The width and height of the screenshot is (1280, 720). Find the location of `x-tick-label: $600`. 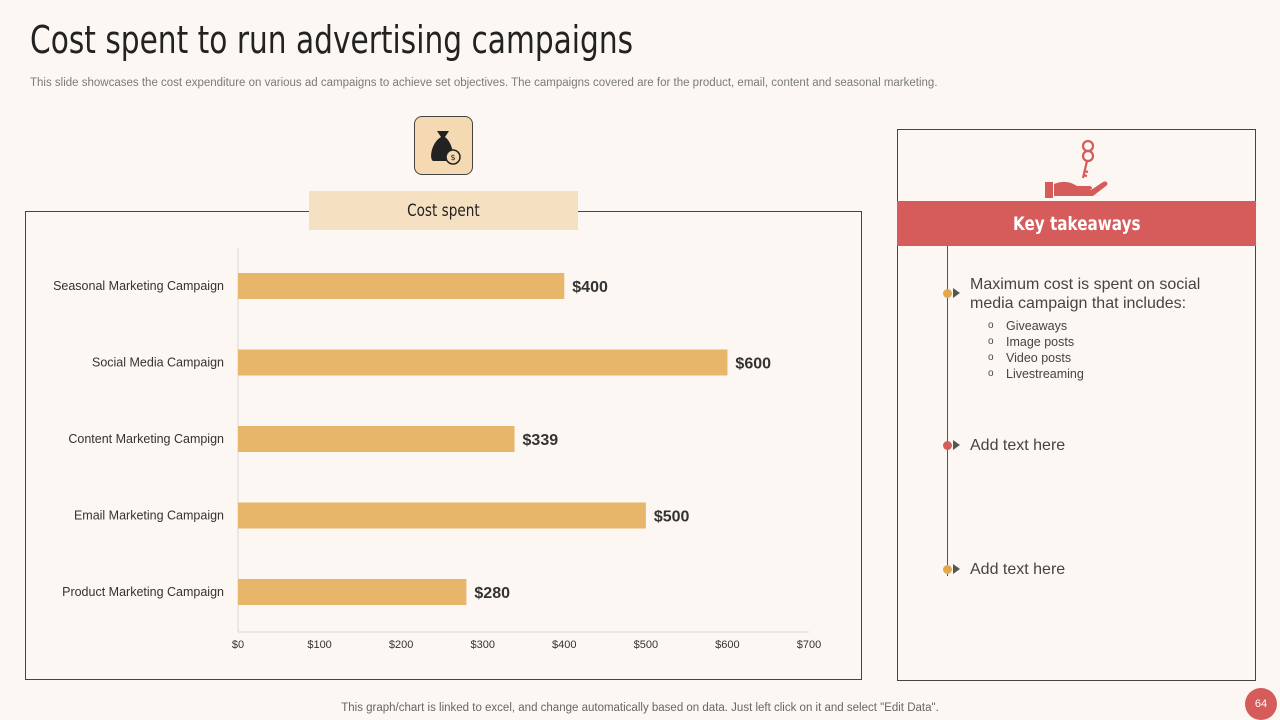

x-tick-label: $600 is located at coordinates (727, 645).